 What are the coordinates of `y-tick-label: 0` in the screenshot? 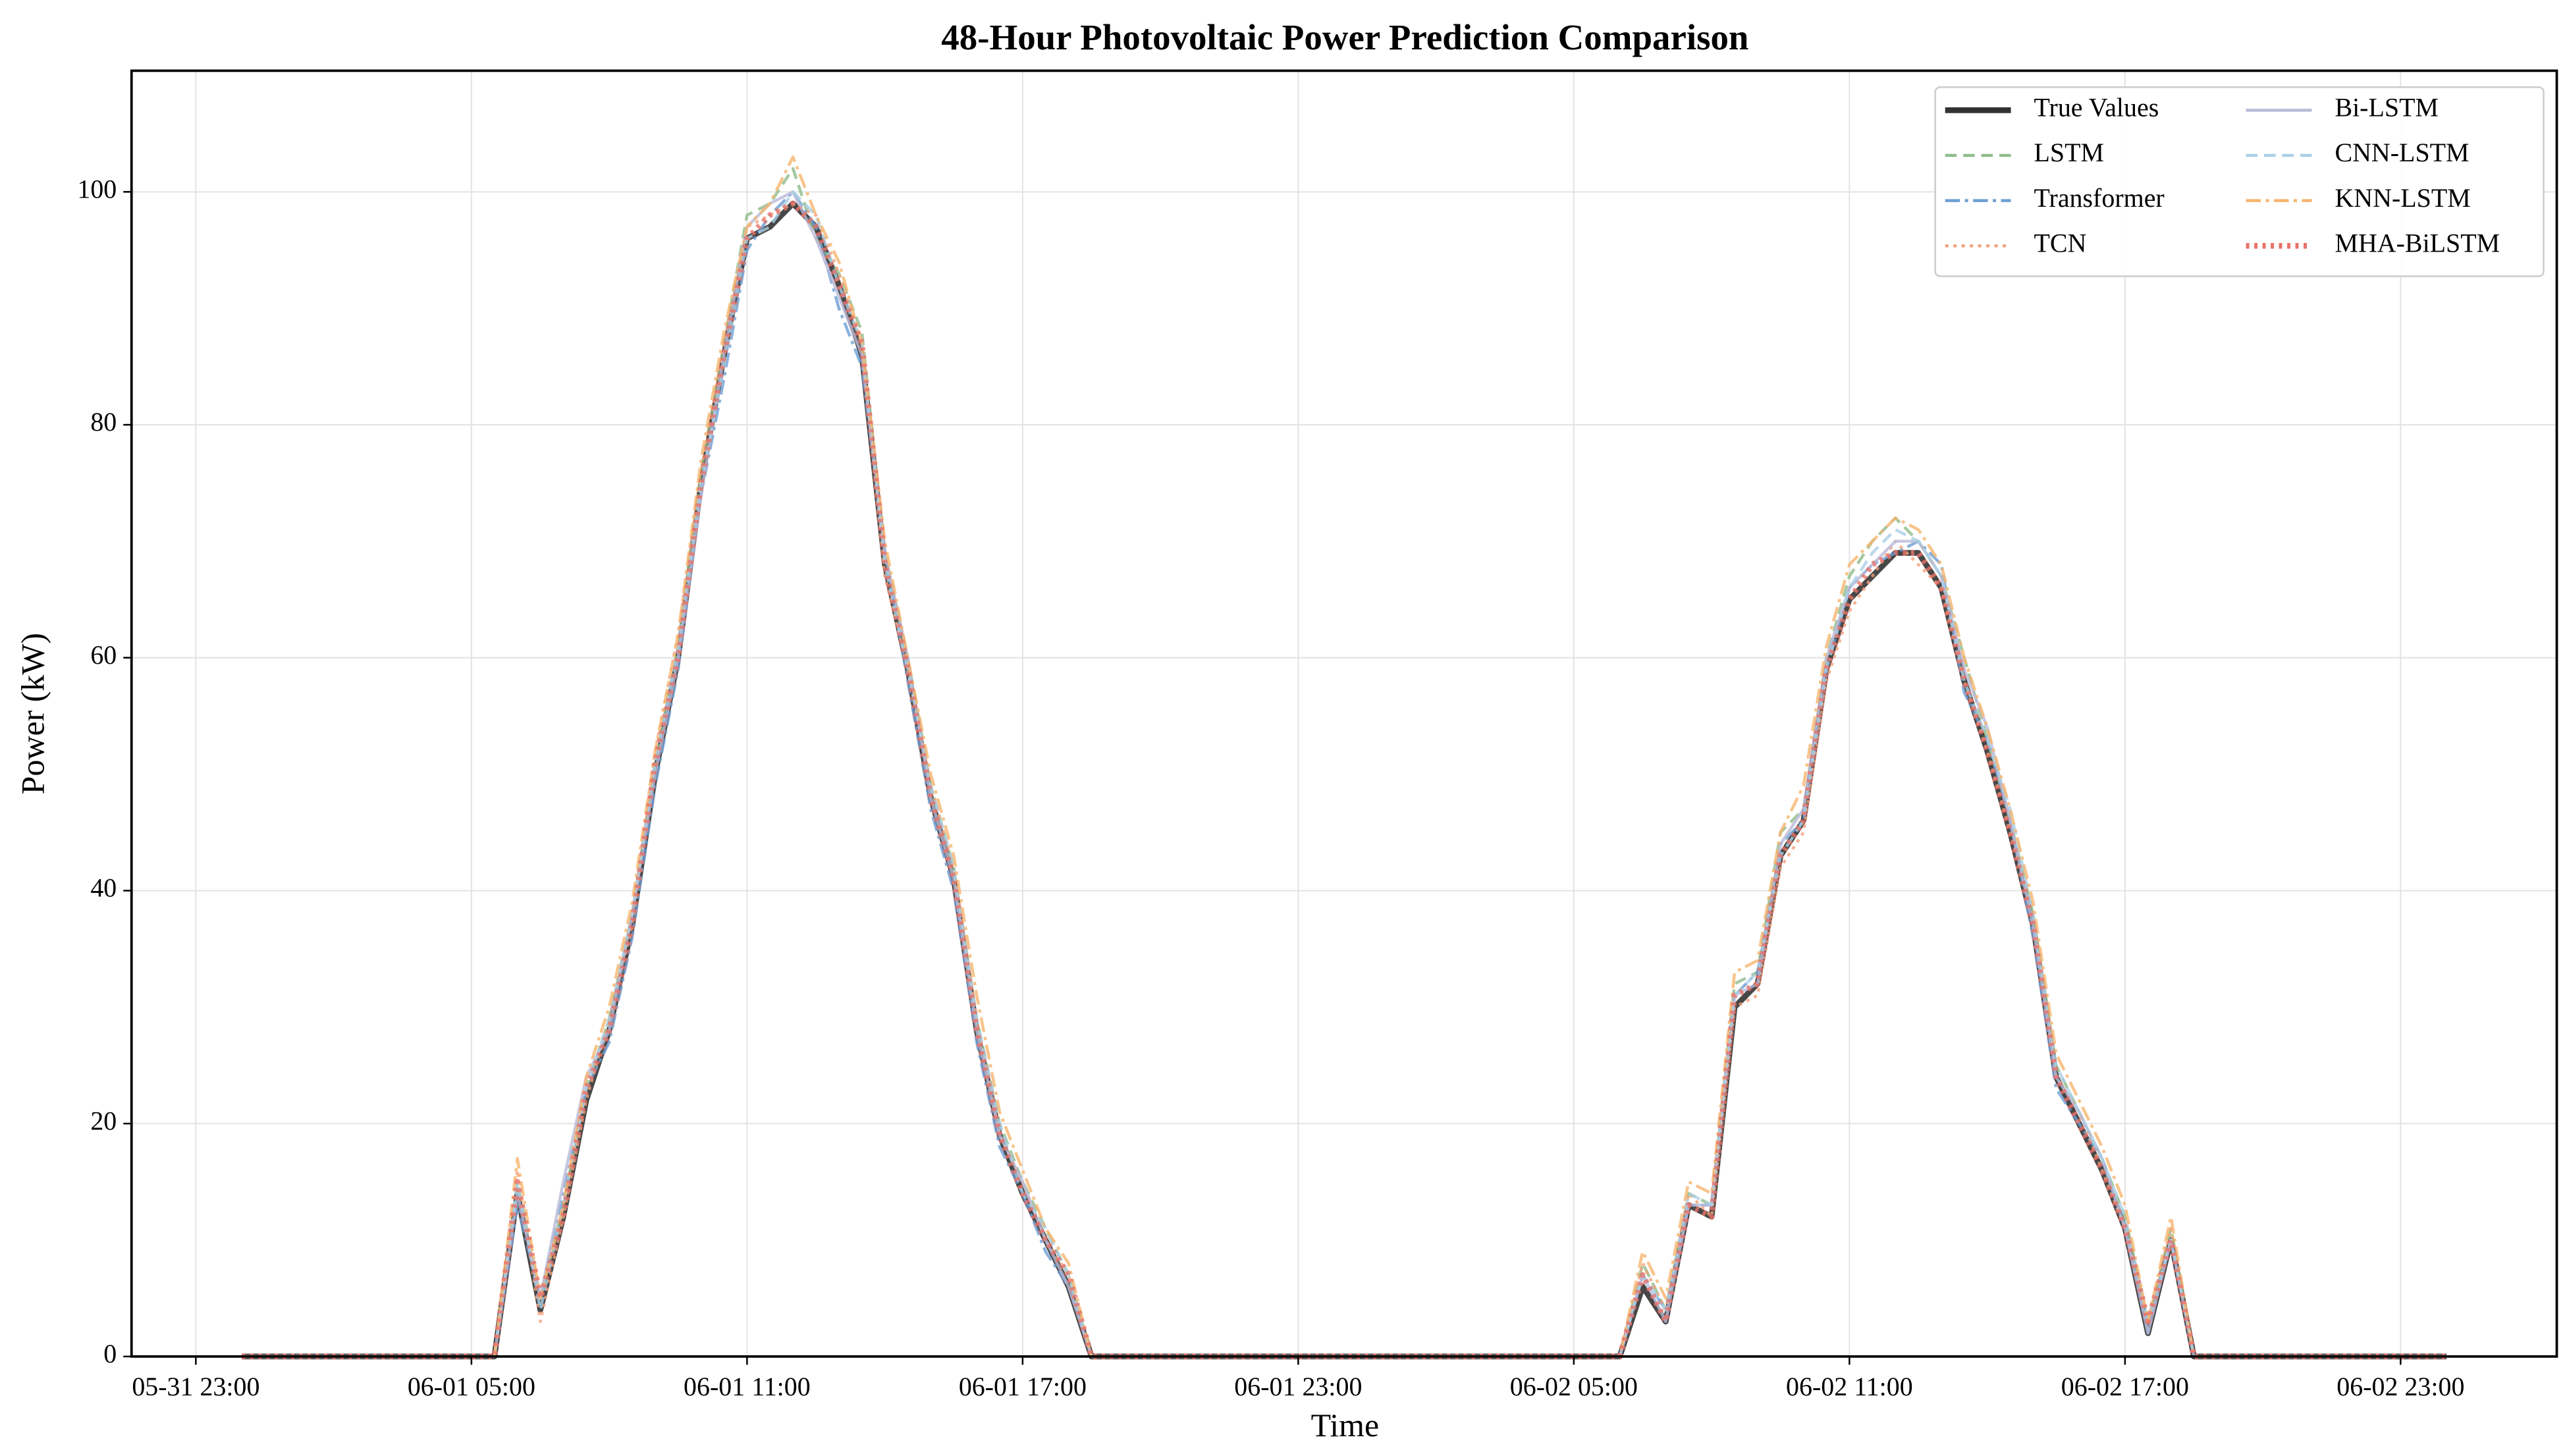 It's located at (110, 1353).